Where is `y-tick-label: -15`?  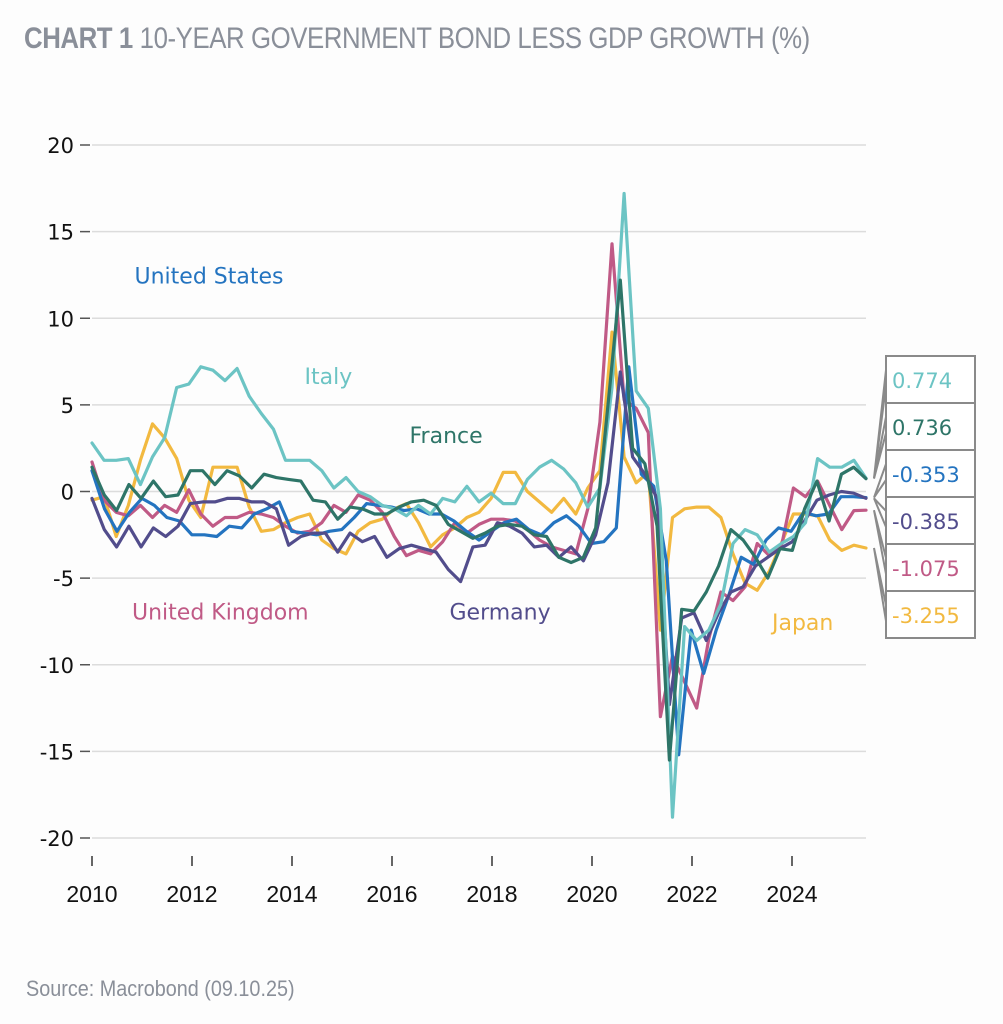 y-tick-label: -15 is located at coordinates (57, 752).